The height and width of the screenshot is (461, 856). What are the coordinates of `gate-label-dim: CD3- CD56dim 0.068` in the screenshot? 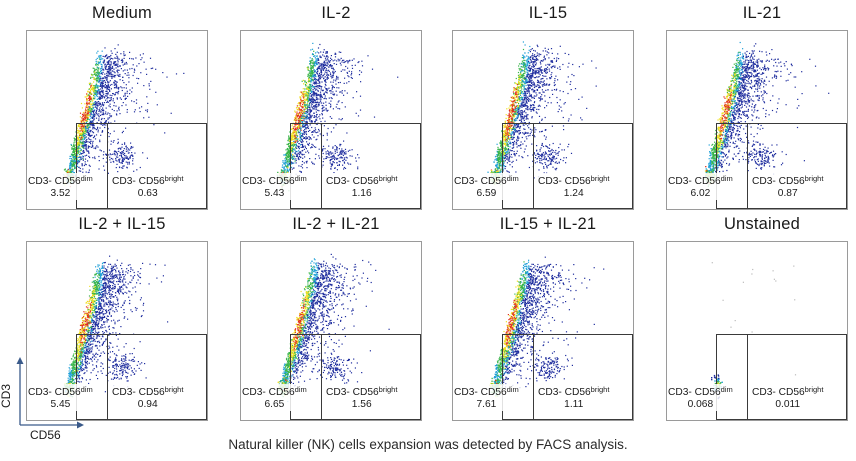 It's located at (700, 397).